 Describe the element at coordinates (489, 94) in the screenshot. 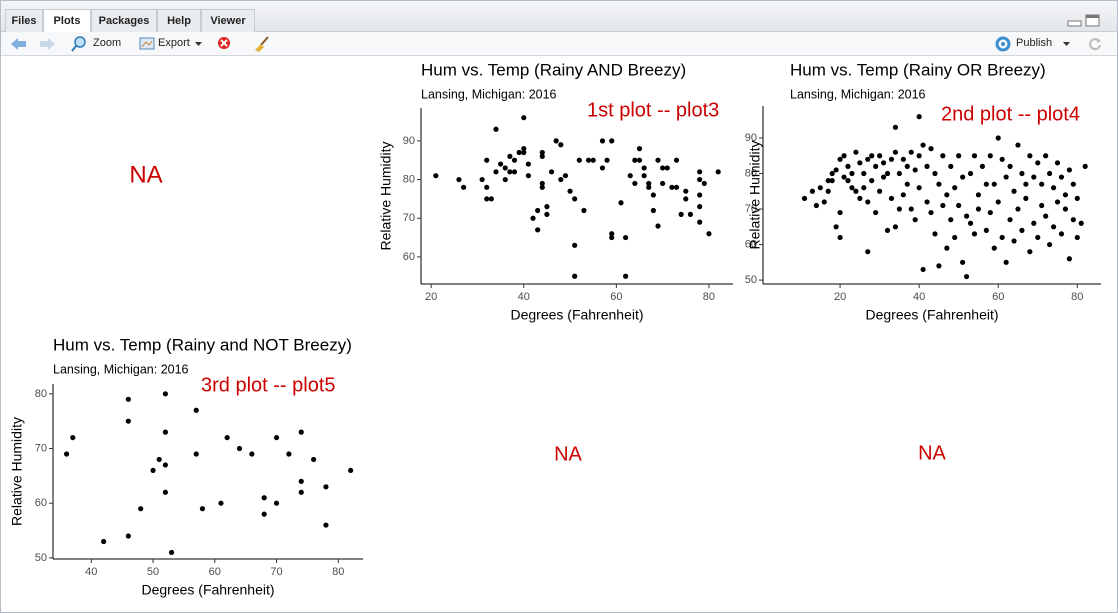

I see `chart-subtitle: Lansing, Michigan: 2016` at that location.